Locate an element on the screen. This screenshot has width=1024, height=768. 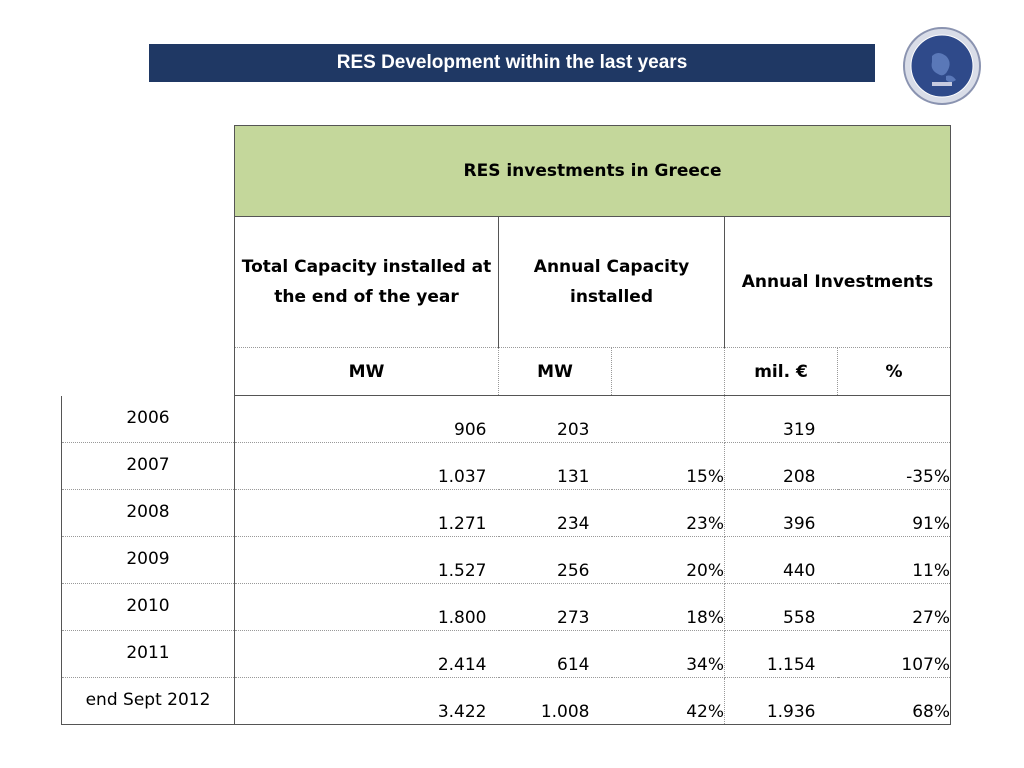
year-cell: 2011 is located at coordinates (148, 654).